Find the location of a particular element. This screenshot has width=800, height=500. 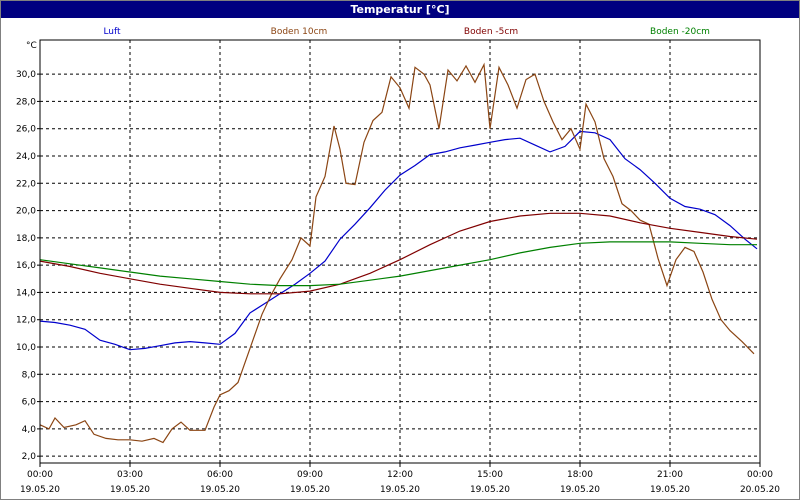

y-tick-label: 10,0 is located at coordinates (26, 348).